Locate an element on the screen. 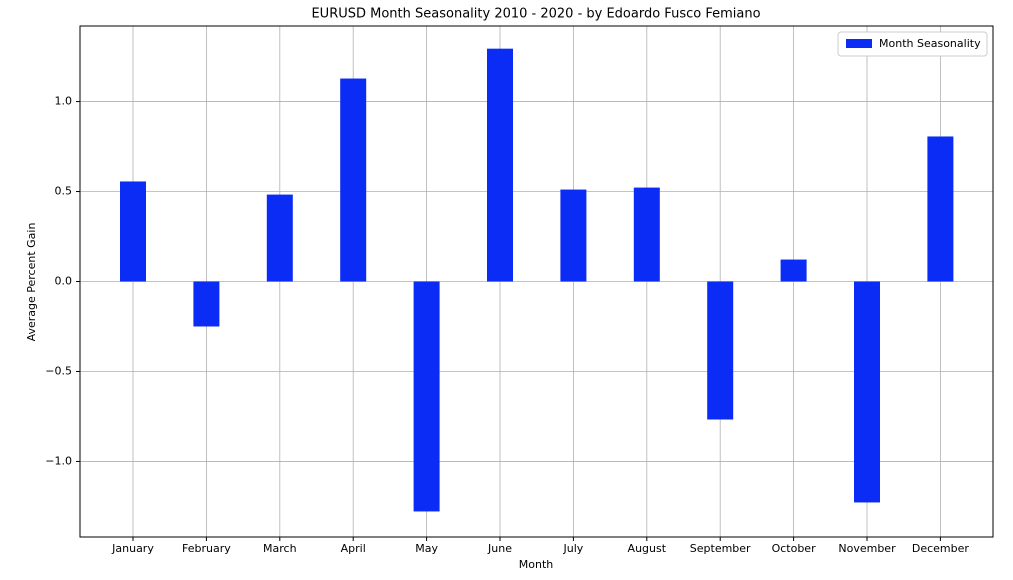  x-tick-label: September is located at coordinates (720, 548).